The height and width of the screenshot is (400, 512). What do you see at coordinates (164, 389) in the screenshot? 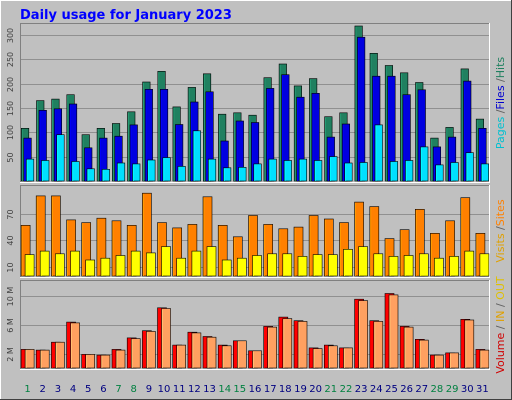
I see `day-label-10: 10` at bounding box center [164, 389].